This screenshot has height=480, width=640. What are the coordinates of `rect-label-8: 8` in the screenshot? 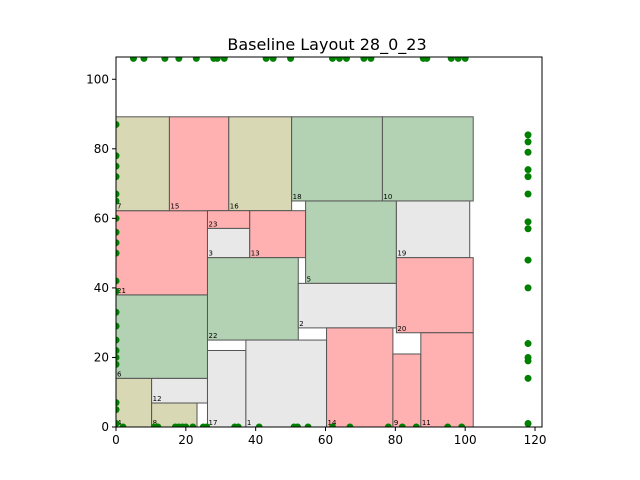 It's located at (155, 423).